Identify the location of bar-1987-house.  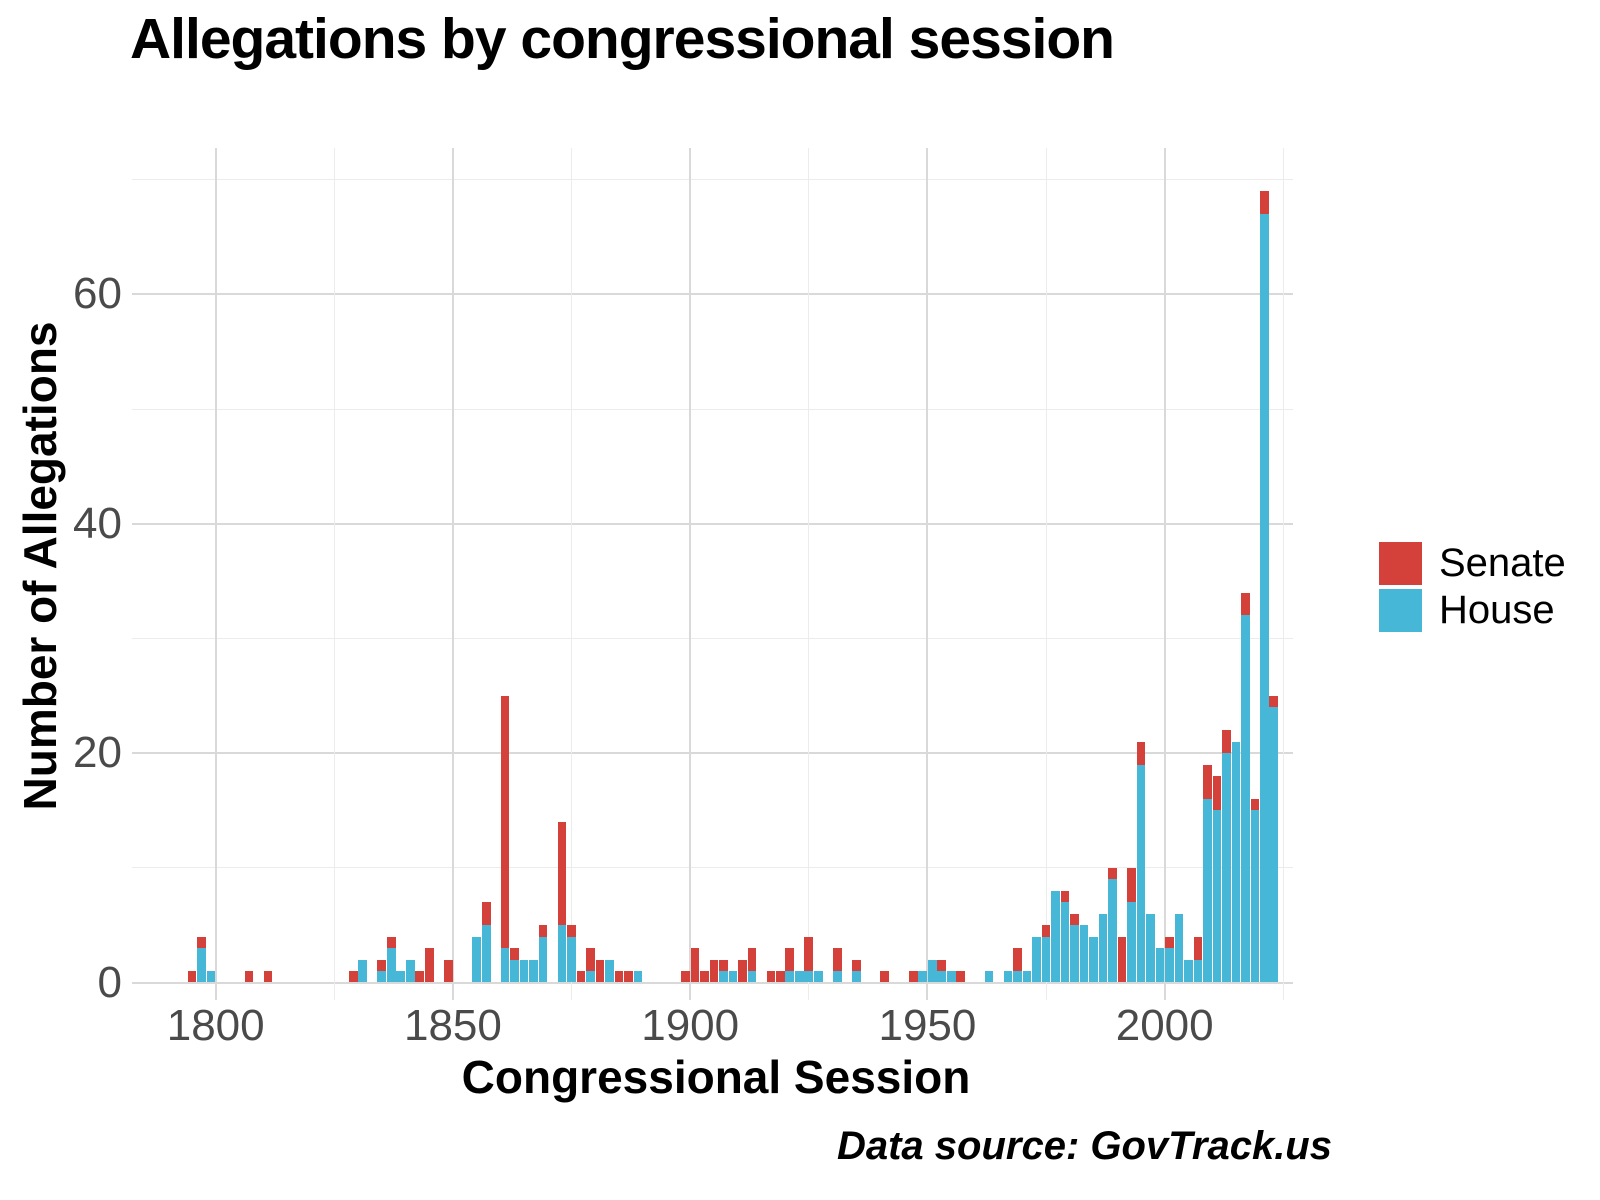
(1103, 948).